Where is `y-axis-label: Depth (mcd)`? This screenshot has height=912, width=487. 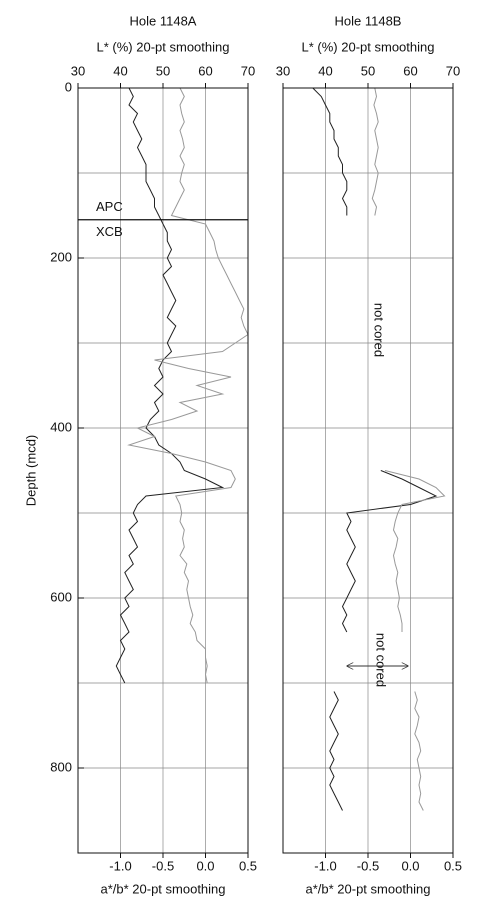 y-axis-label: Depth (mcd) is located at coordinates (30, 471).